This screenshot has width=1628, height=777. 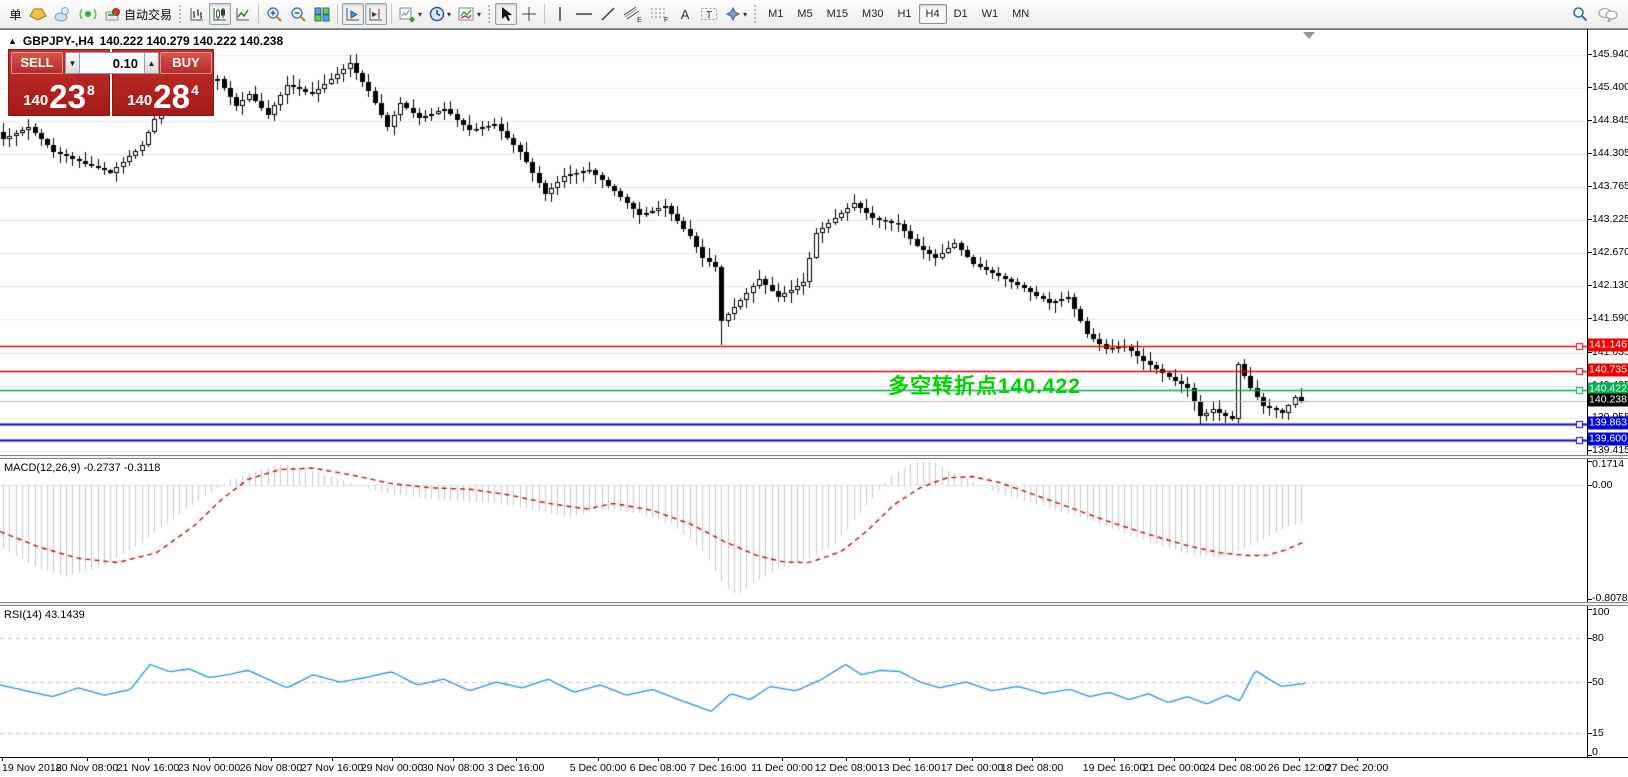 I want to click on rsi-tick-mark, so click(x=1589, y=609).